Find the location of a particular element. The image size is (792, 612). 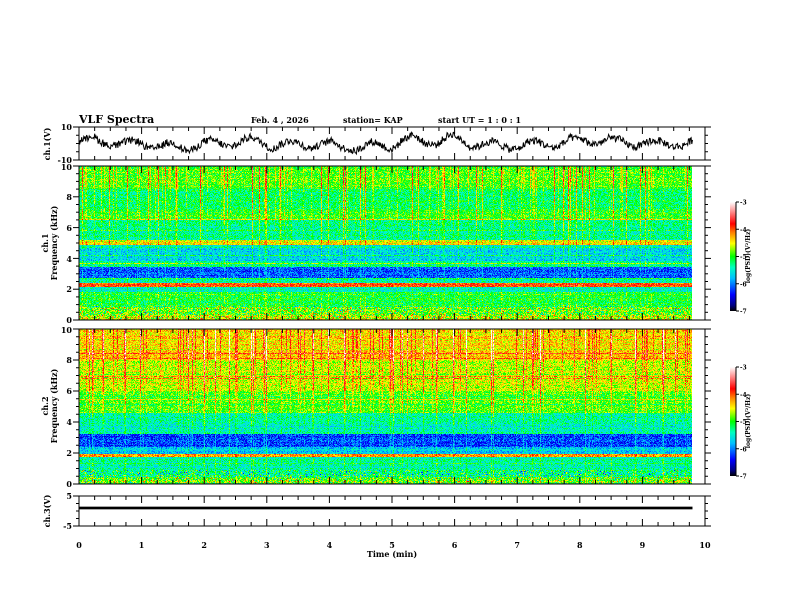

xaxis-label: Time (min) is located at coordinates (392, 554).